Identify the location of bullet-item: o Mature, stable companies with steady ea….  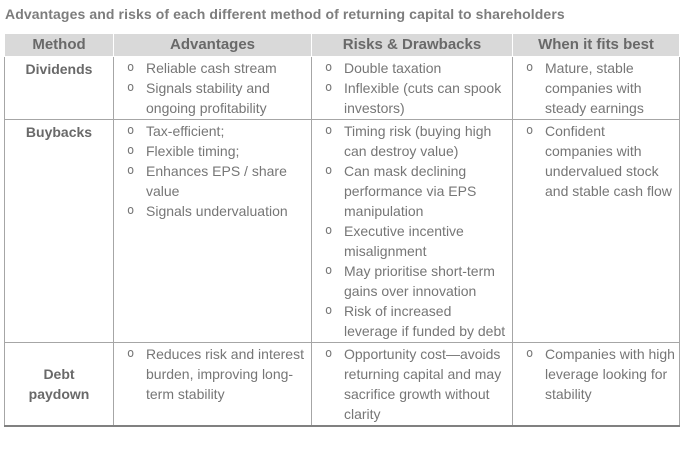
(594, 88).